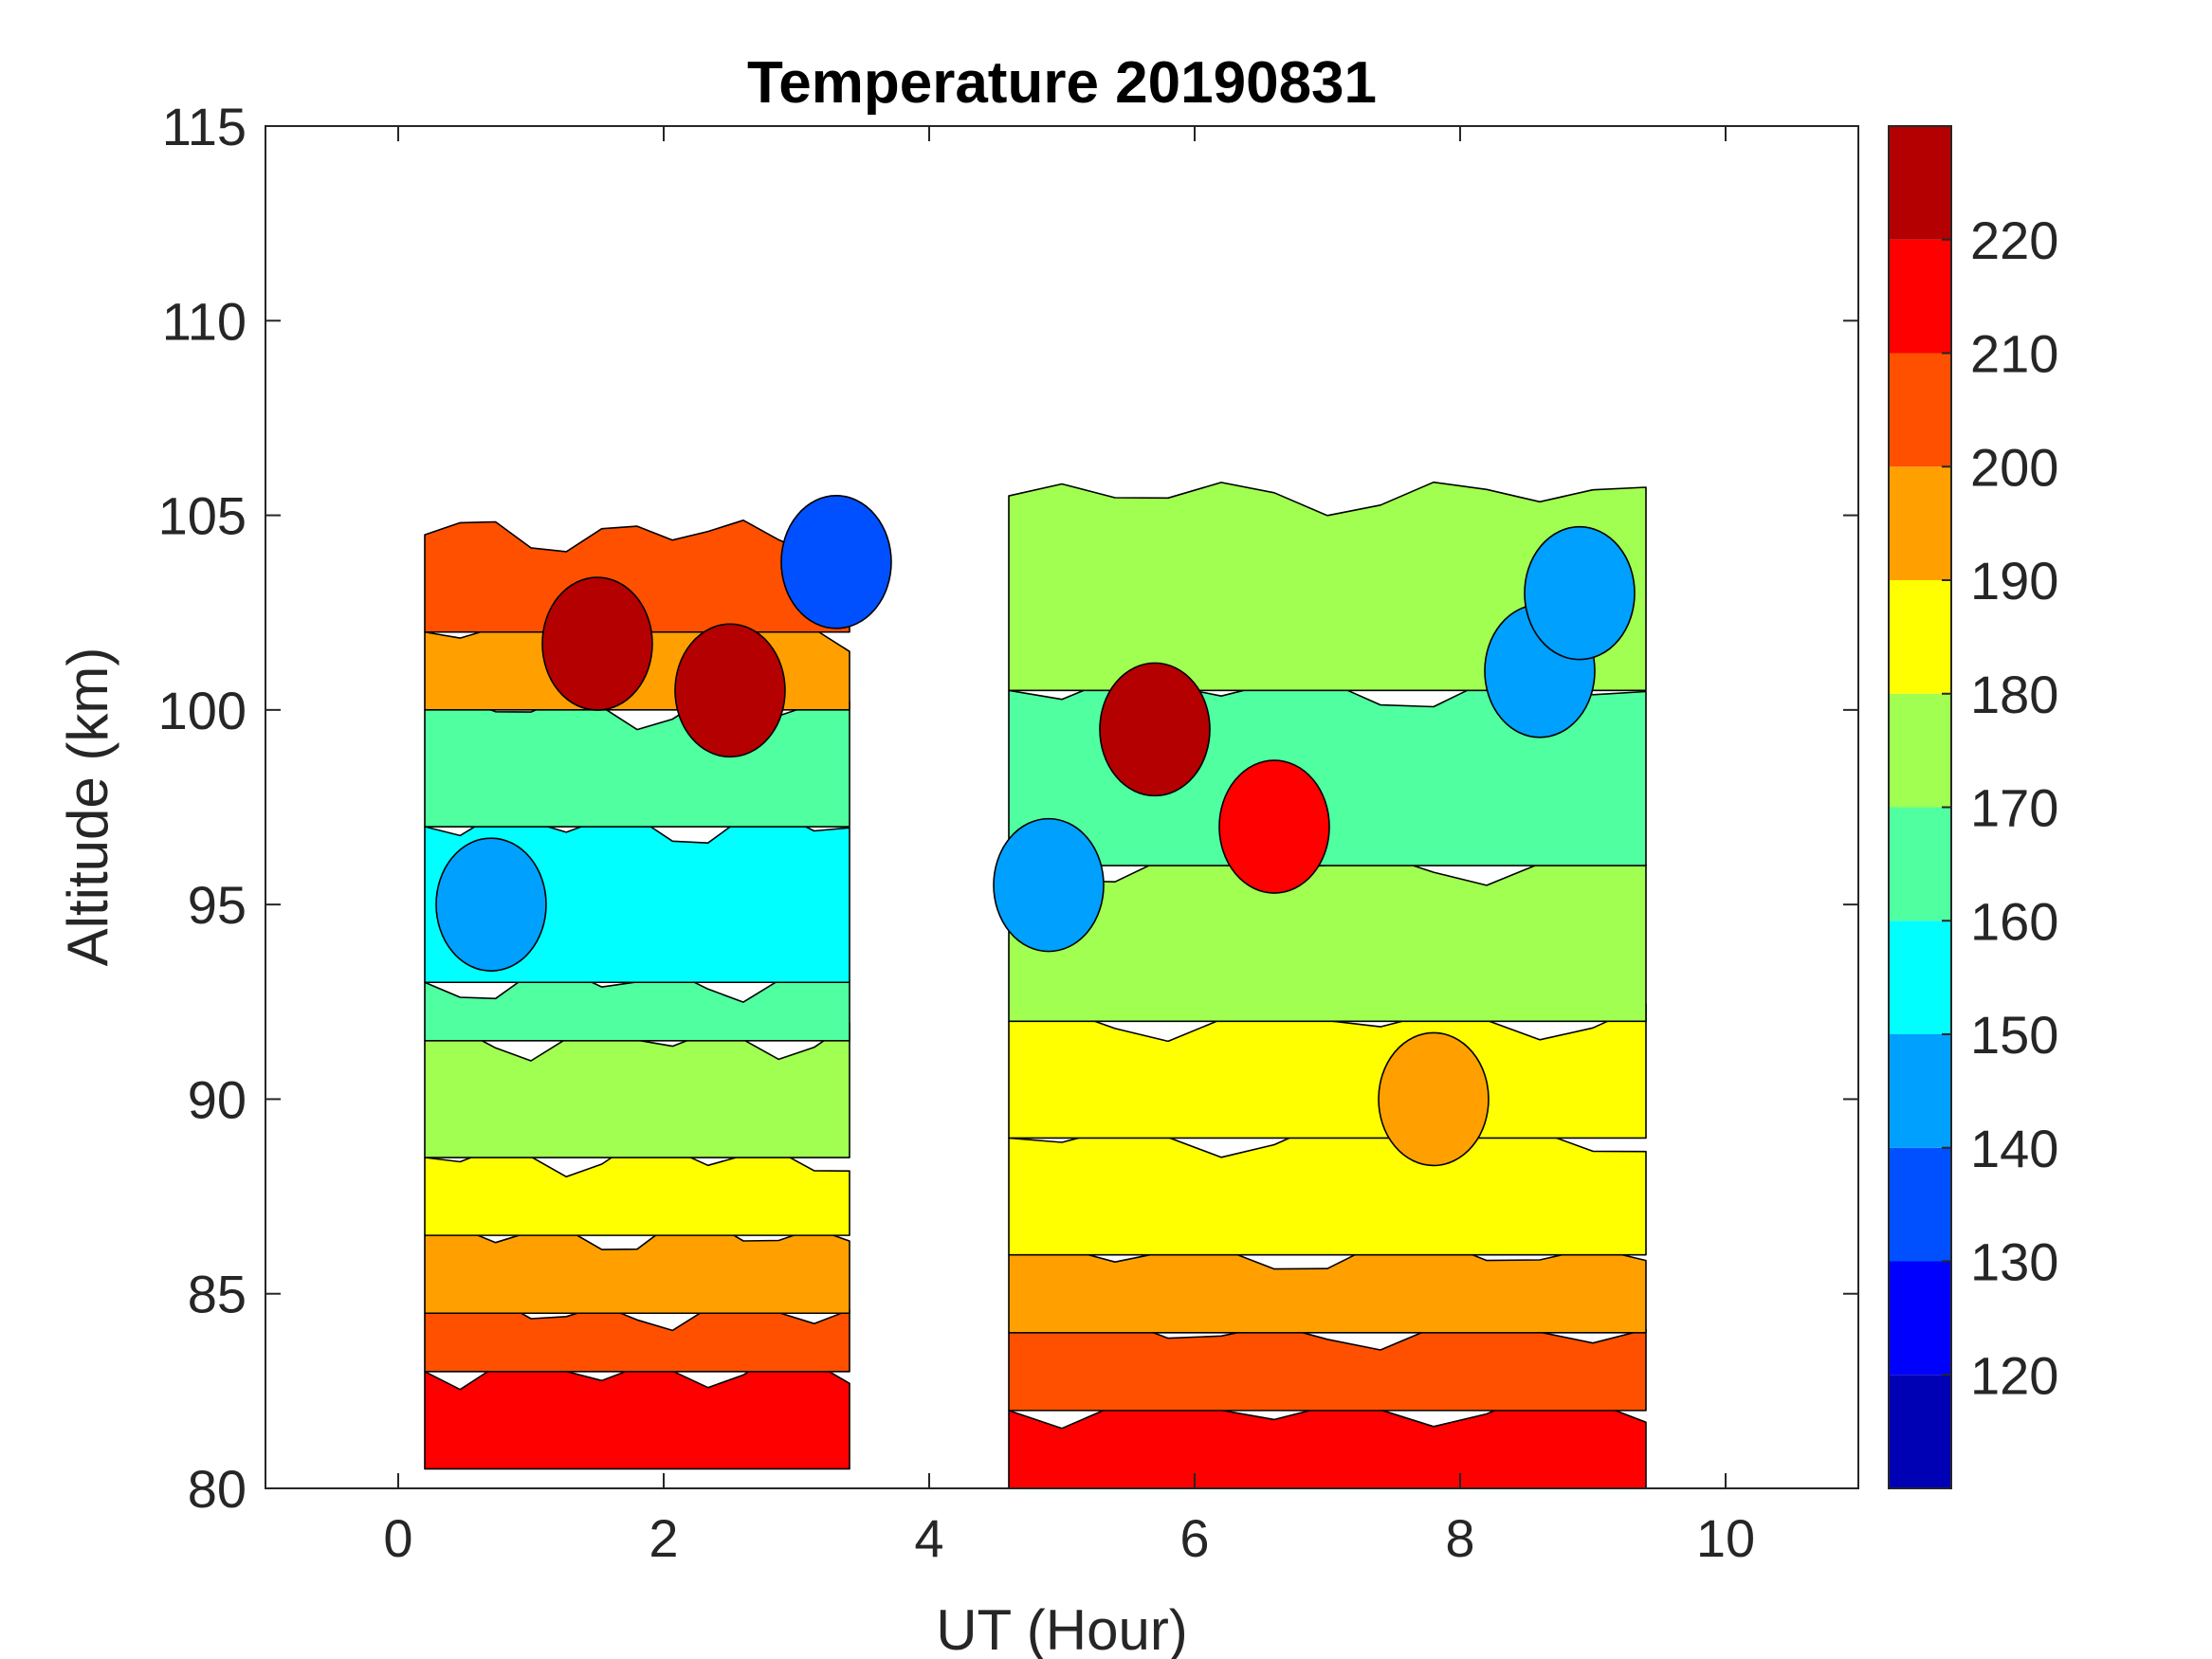  I want to click on colorbar-tick-label: 220, so click(2014, 240).